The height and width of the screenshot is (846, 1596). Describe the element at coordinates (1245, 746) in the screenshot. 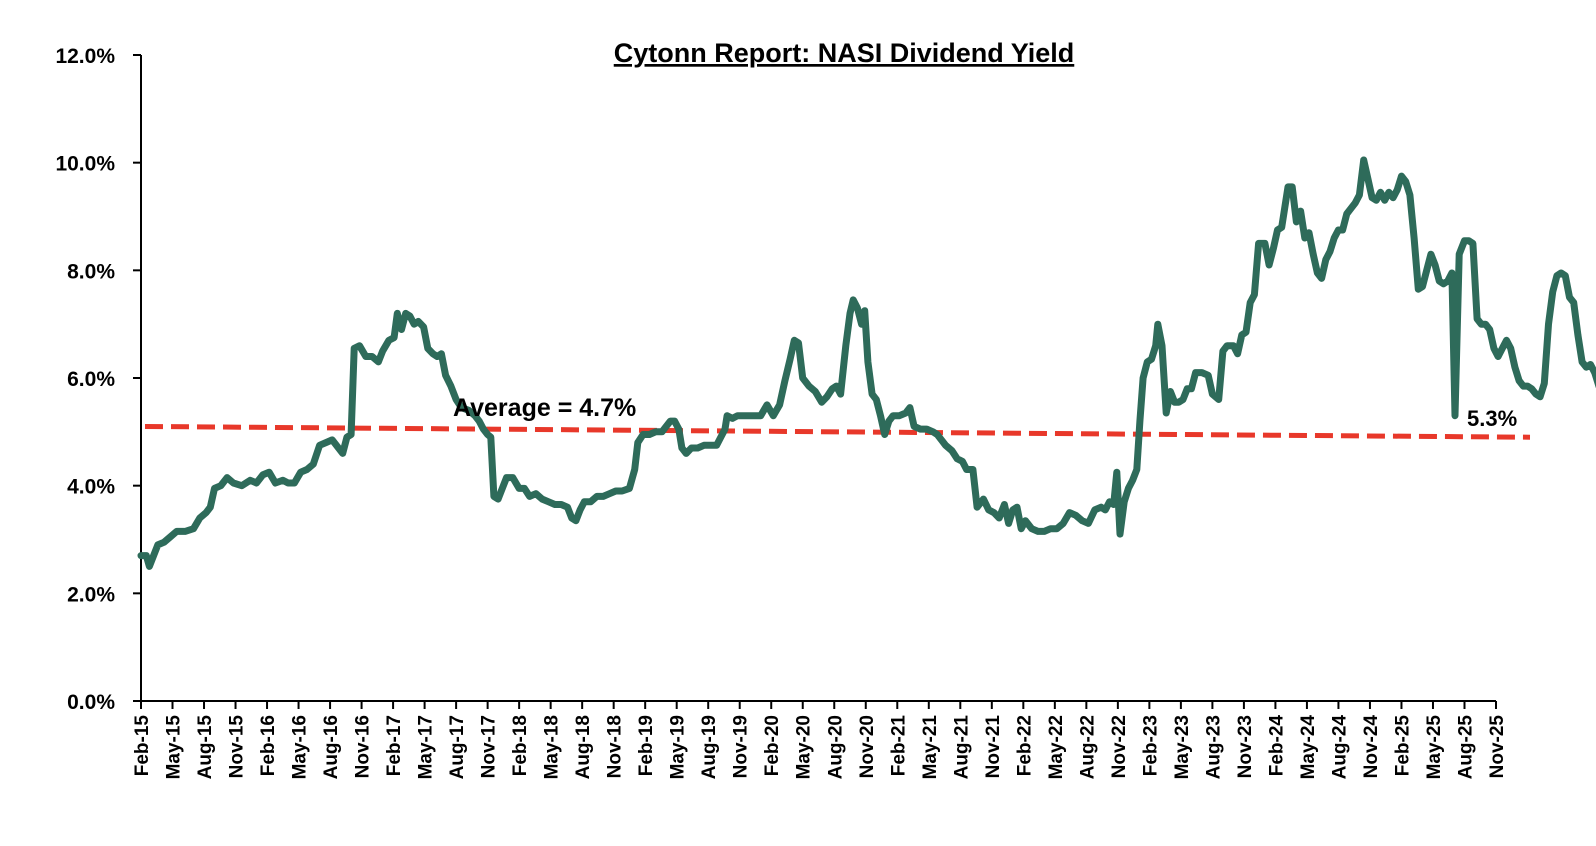

I see `x-tick-label: Nov-23` at that location.